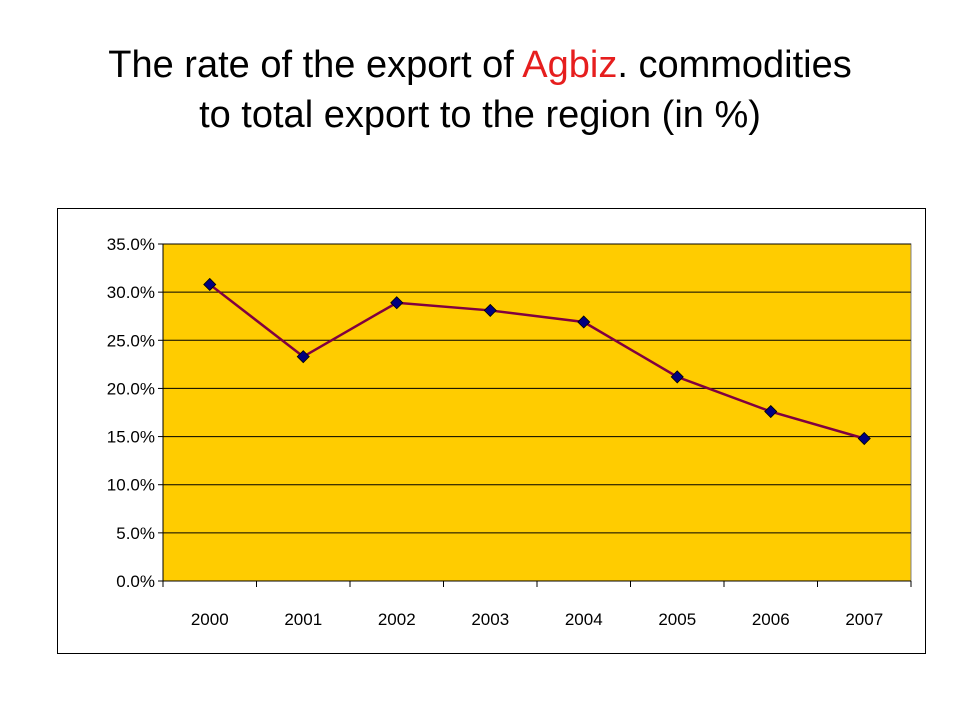 The image size is (960, 720). Describe the element at coordinates (131, 485) in the screenshot. I see `y-tick-label: 10.0%` at that location.